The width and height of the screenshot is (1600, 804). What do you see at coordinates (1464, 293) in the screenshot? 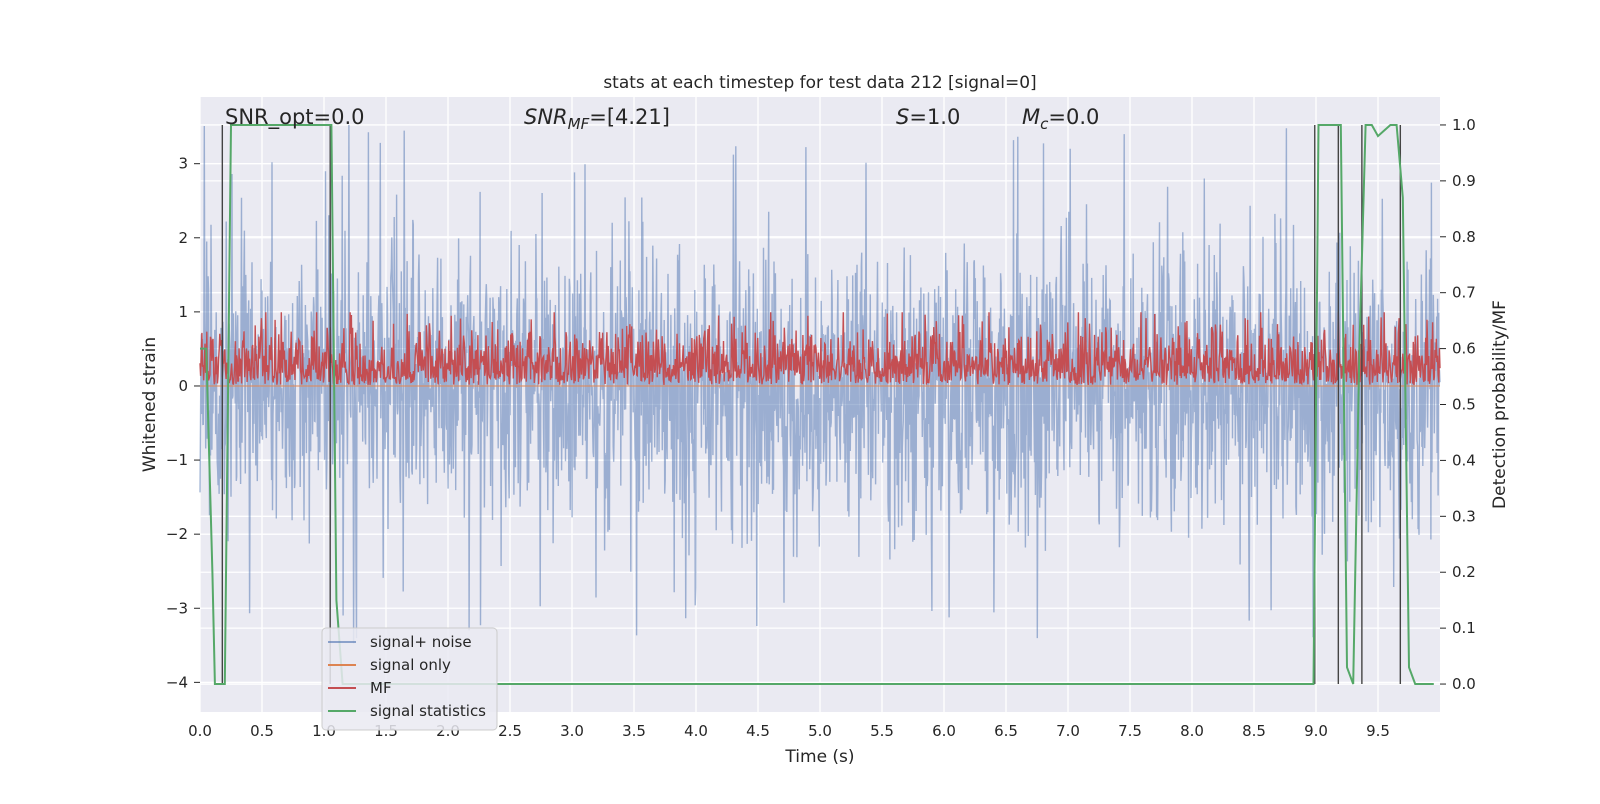
I see `y2-tick-label: 0.7` at bounding box center [1464, 293].